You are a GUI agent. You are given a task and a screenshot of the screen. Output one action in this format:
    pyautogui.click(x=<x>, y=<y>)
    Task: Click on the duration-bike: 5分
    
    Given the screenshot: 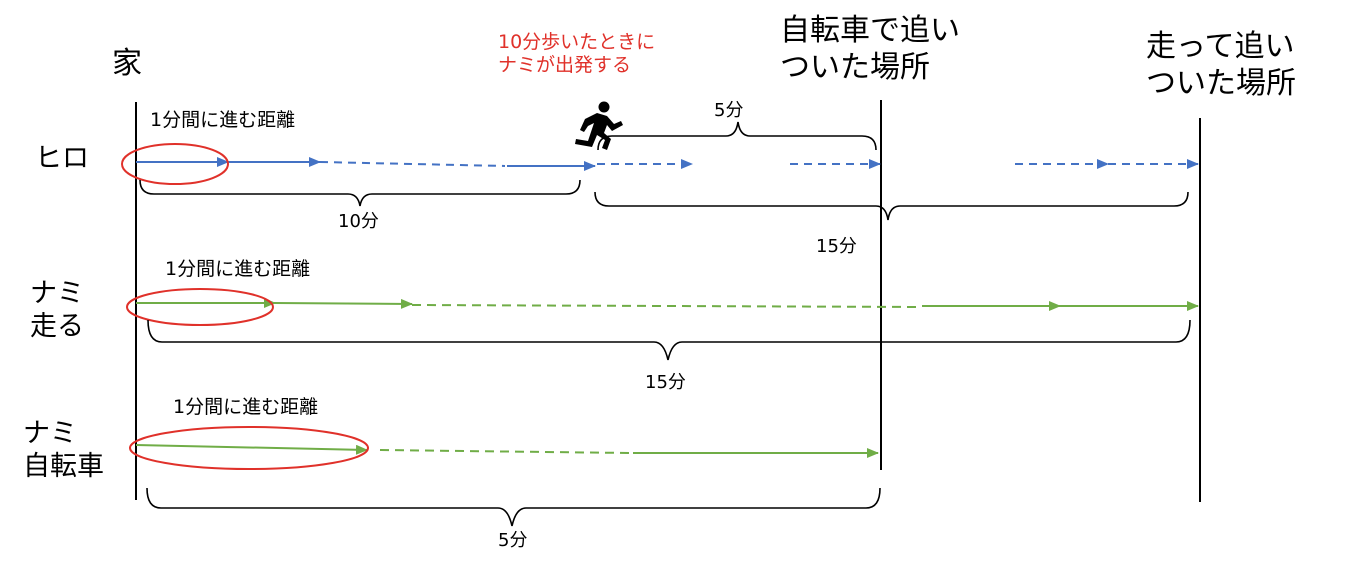 What is the action you would take?
    pyautogui.click(x=513, y=540)
    